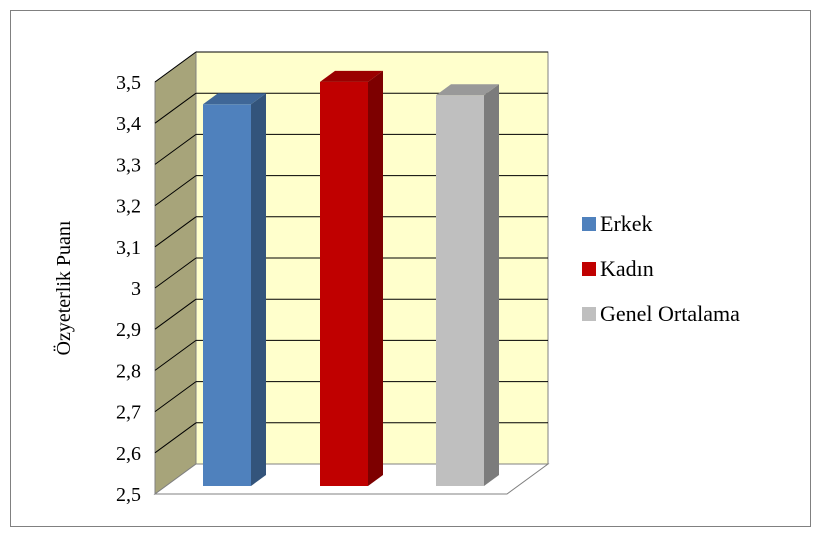 Image resolution: width=821 pixels, height=542 pixels. What do you see at coordinates (627, 268) in the screenshot?
I see `legend-label-kadin: Kadın` at bounding box center [627, 268].